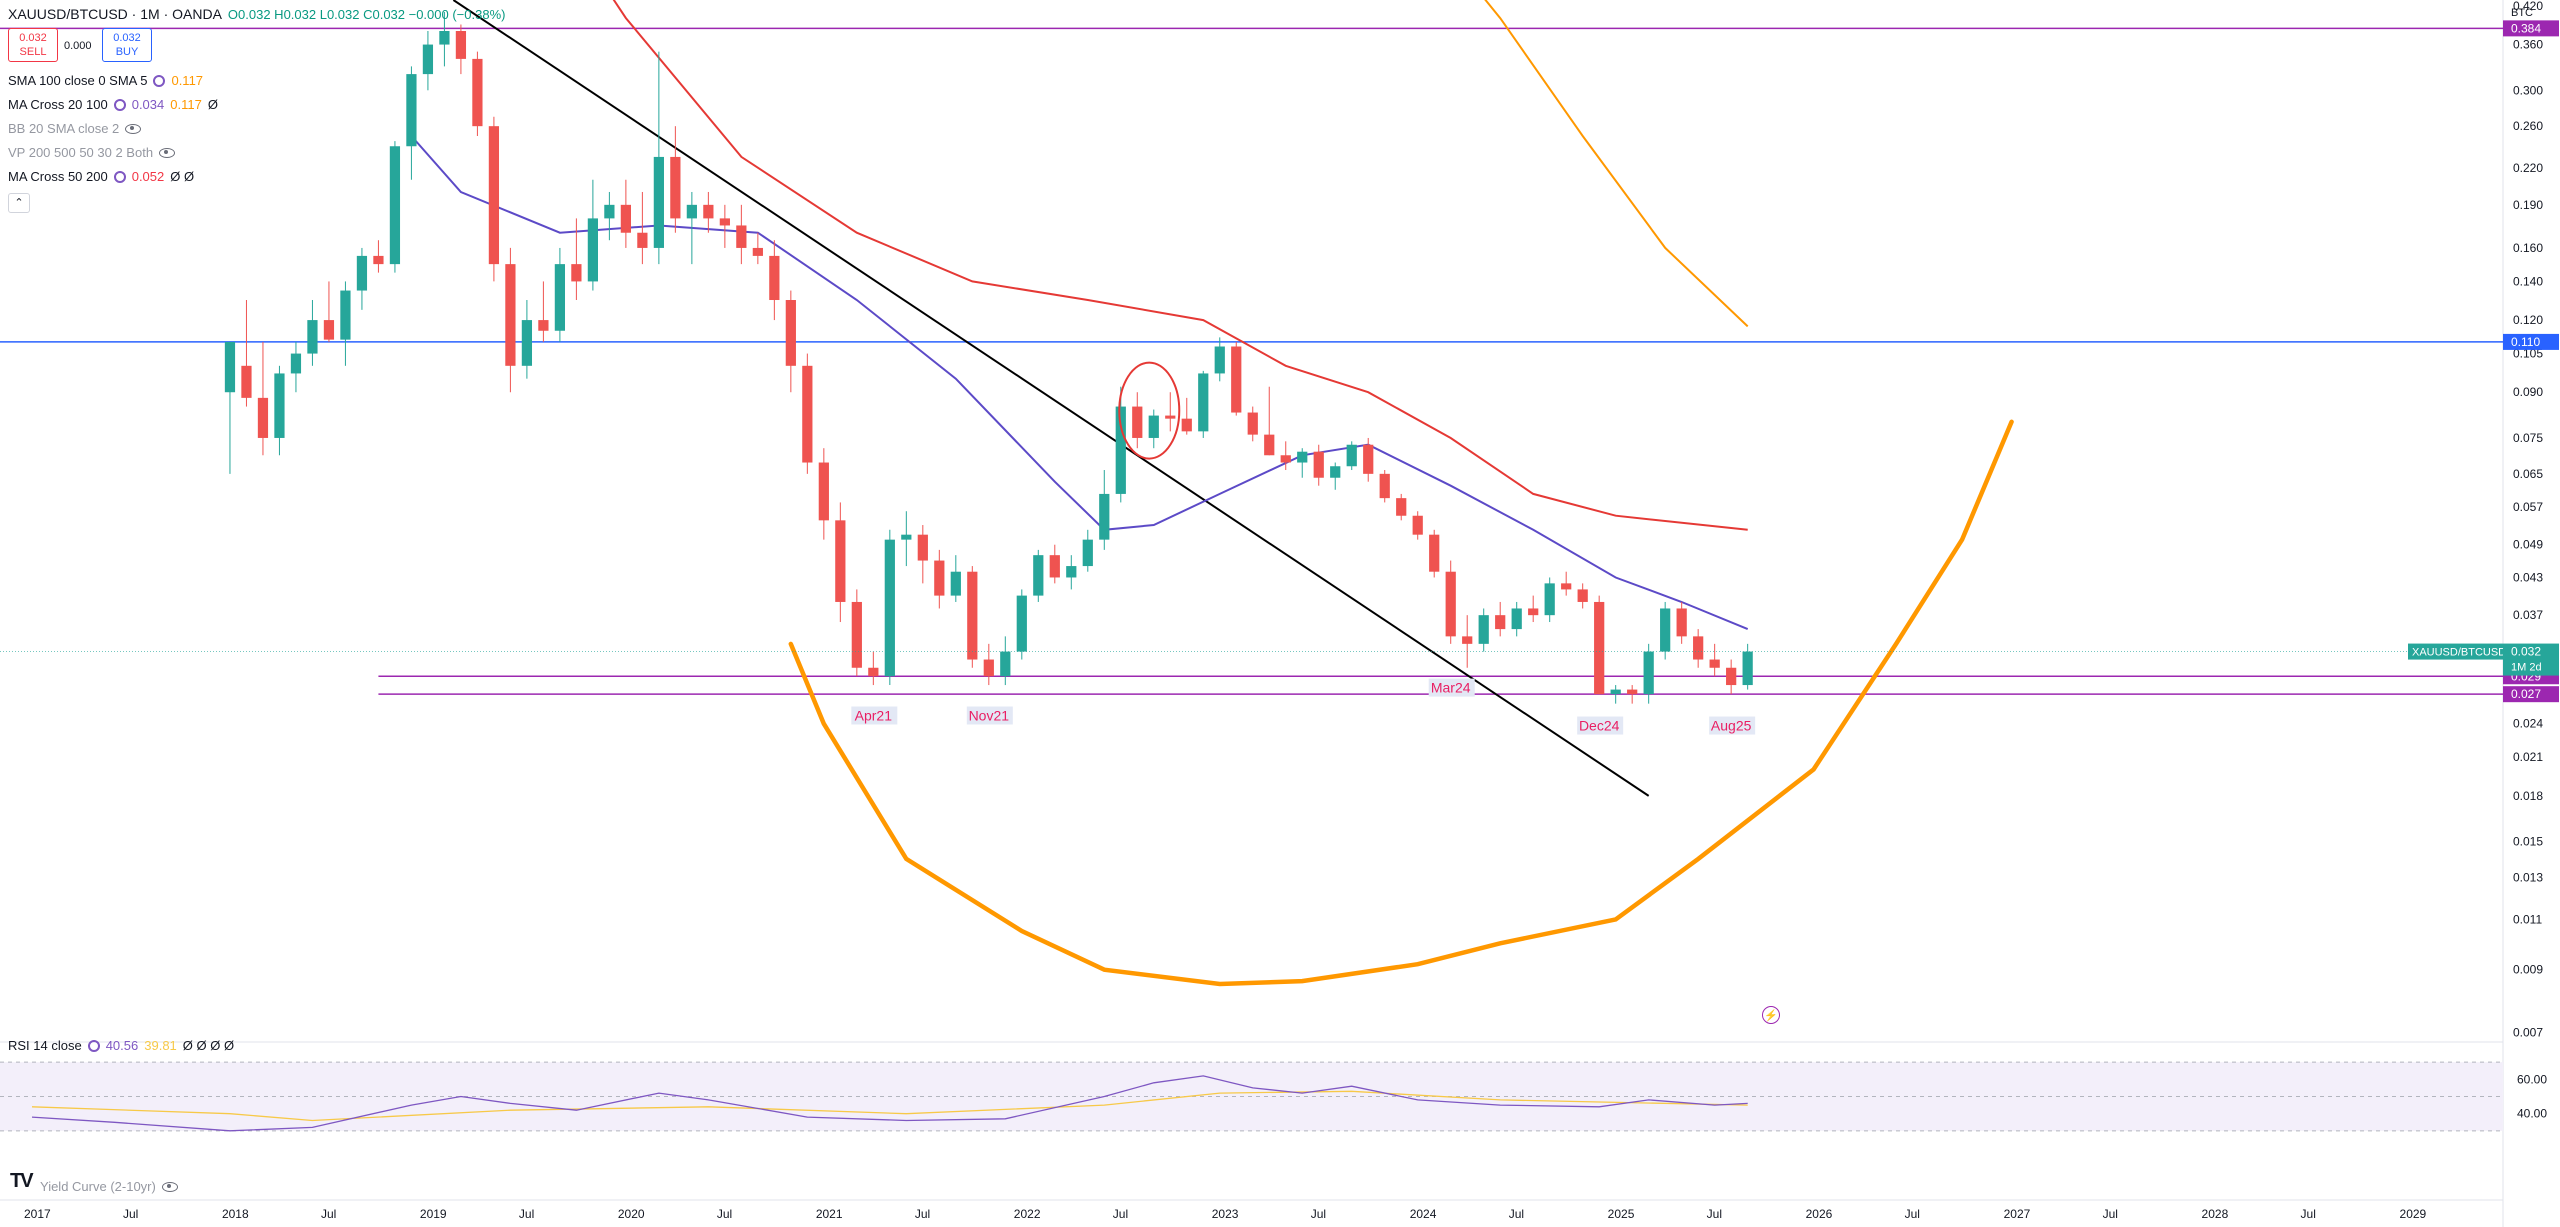 The width and height of the screenshot is (2560, 1227). I want to click on price-axis, so click(2531, 613).